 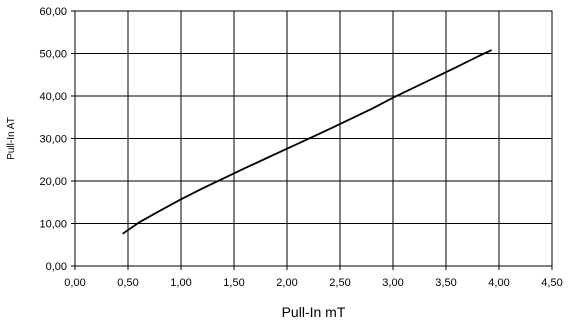 I want to click on x-tick-label: 2,50, so click(x=339, y=283).